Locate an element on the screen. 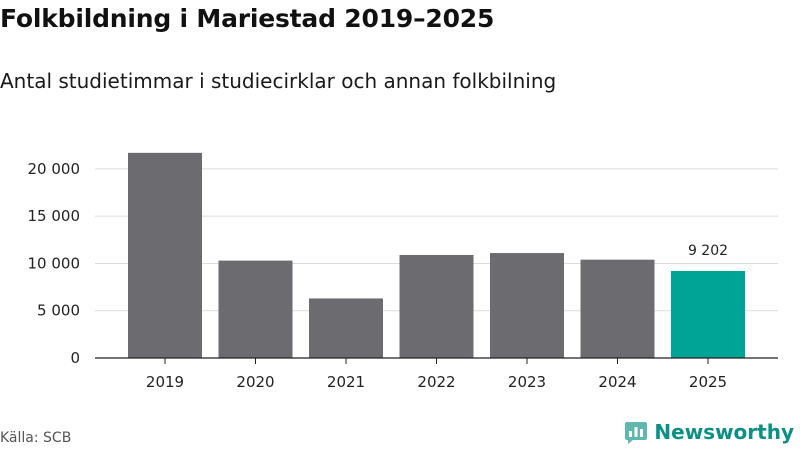 The width and height of the screenshot is (800, 450). x-tick-label: 2019 is located at coordinates (165, 382).